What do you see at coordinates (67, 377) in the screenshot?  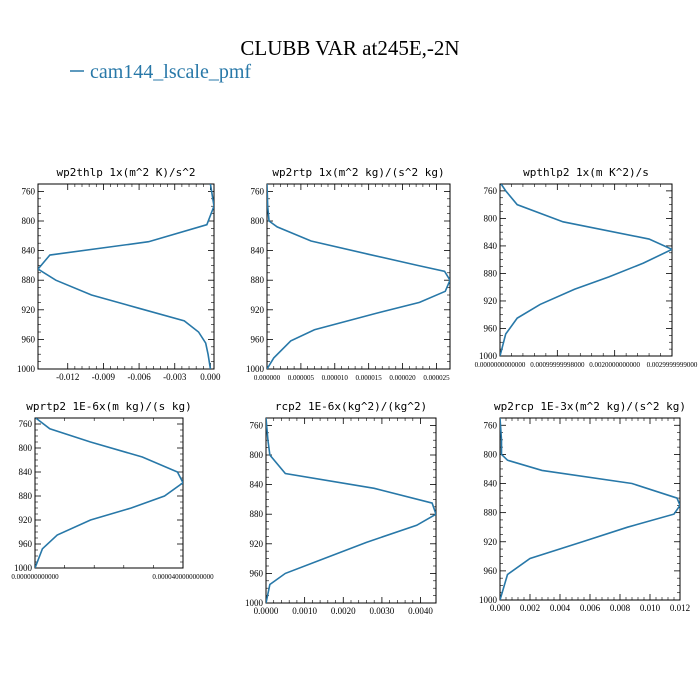 I see `x-tick-label: -0.012` at bounding box center [67, 377].